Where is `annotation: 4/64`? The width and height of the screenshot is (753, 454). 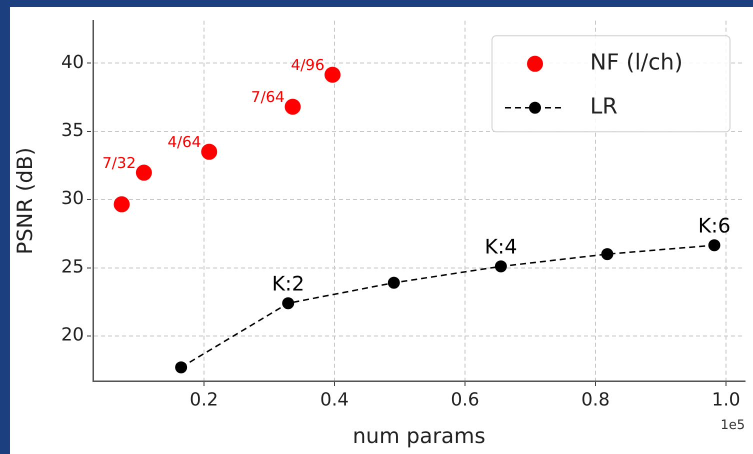
annotation: 4/64 is located at coordinates (184, 142).